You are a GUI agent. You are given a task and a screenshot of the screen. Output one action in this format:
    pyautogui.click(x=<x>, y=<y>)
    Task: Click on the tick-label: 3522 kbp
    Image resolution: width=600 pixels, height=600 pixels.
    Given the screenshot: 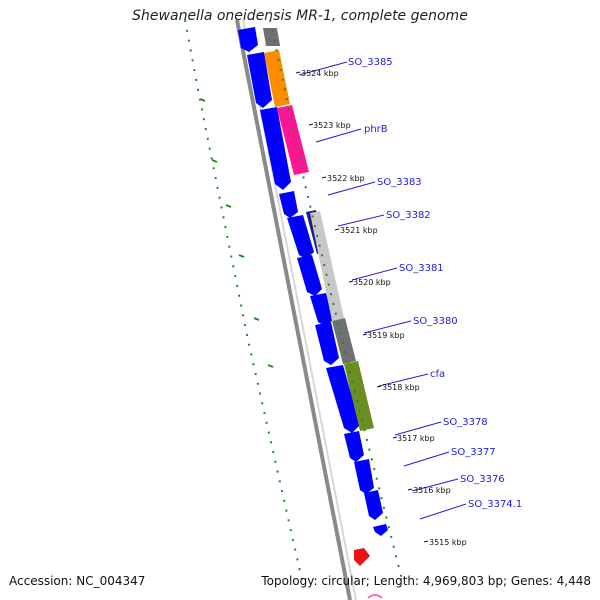 What is the action you would take?
    pyautogui.click(x=346, y=178)
    